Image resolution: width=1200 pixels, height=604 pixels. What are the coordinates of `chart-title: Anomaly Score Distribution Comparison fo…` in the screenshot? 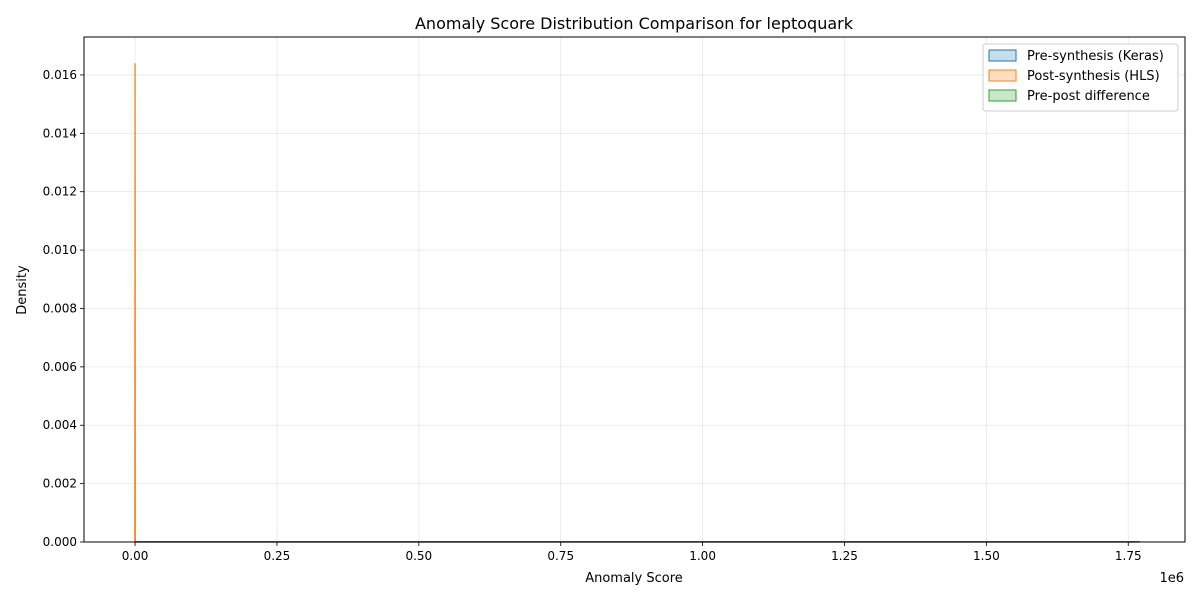 It's located at (634, 23).